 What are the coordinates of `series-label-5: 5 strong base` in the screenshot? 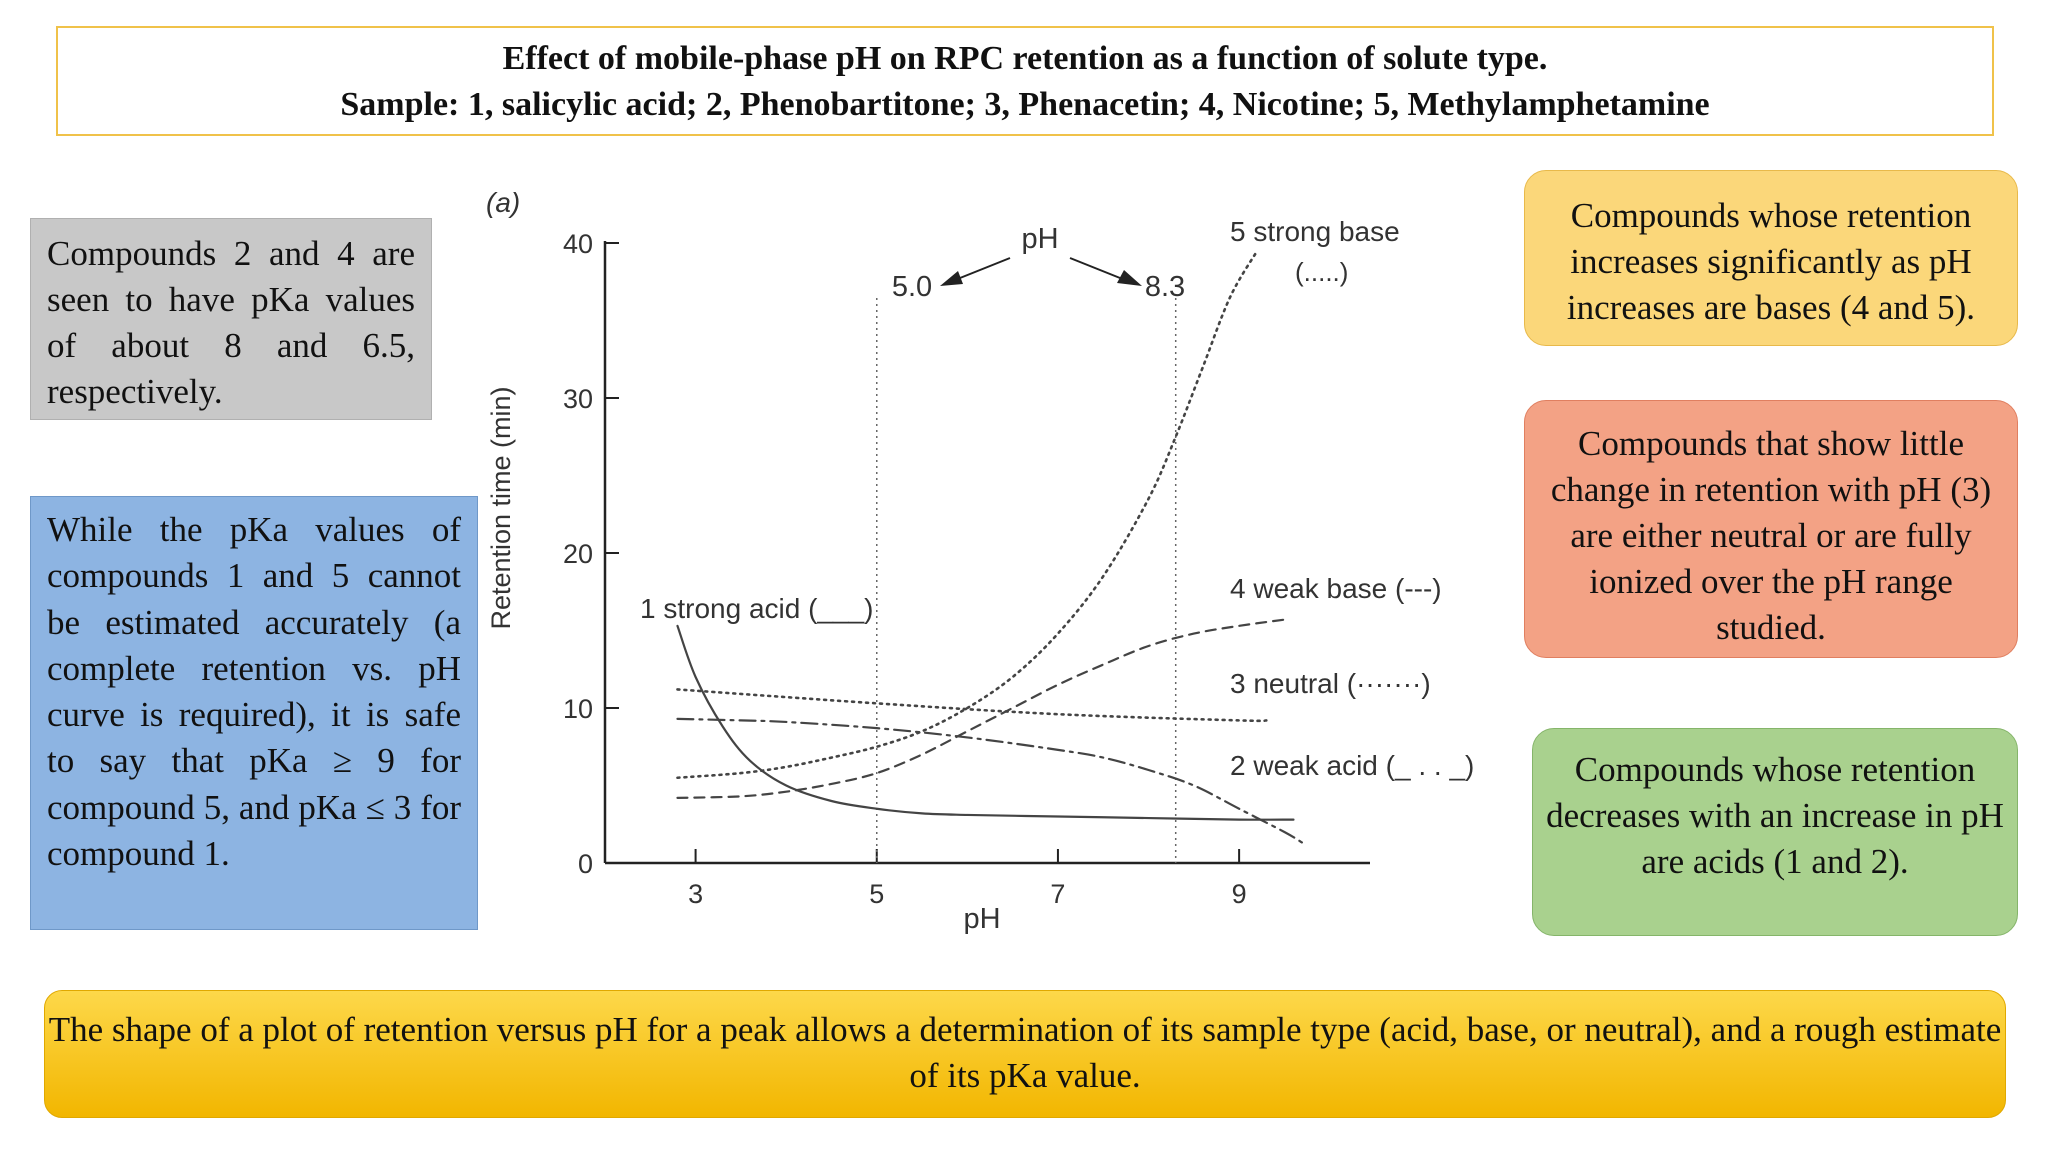 It's located at (1315, 231).